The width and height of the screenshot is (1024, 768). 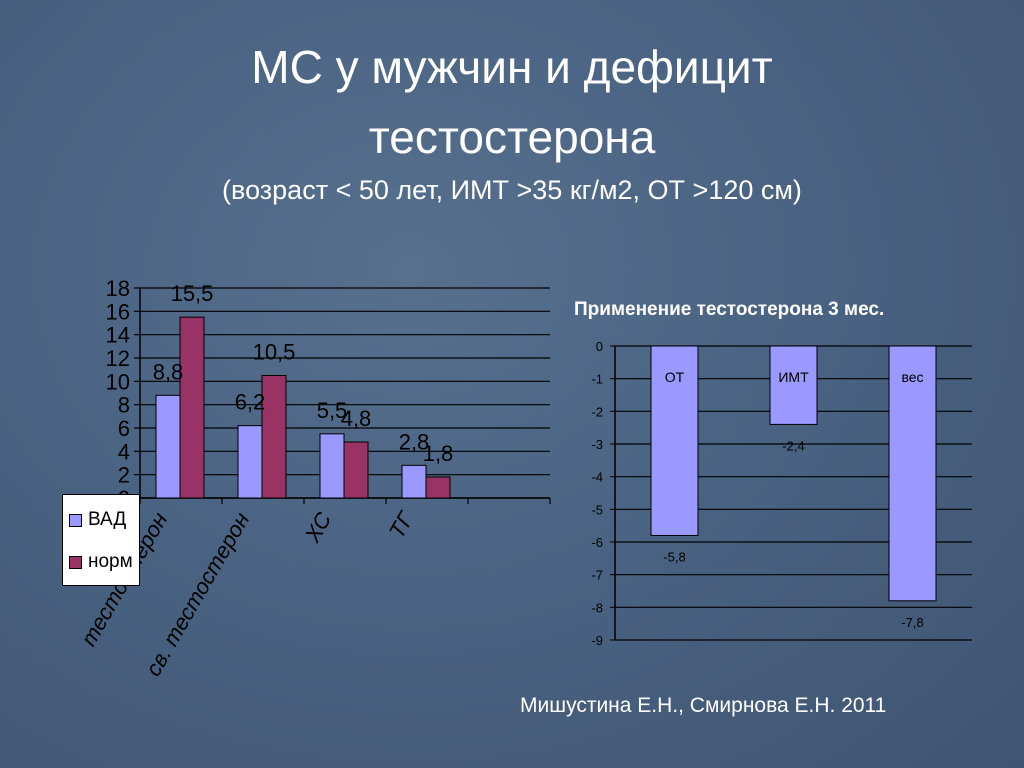 I want to click on chart-legend: ВАД норм, so click(x=101, y=540).